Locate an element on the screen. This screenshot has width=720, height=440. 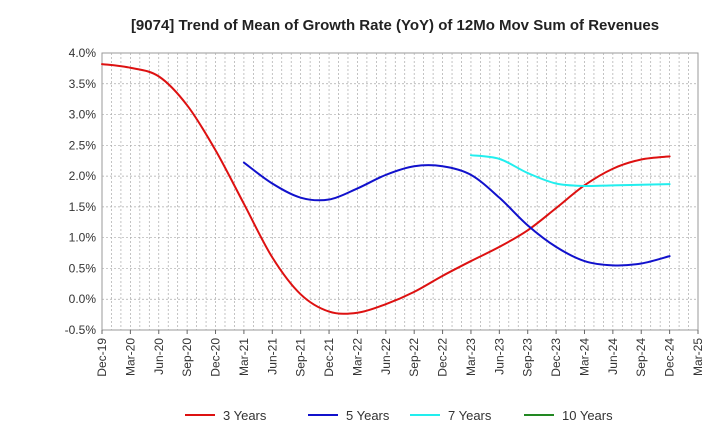
x-tick-label: Jun-20 is located at coordinates (159, 356).